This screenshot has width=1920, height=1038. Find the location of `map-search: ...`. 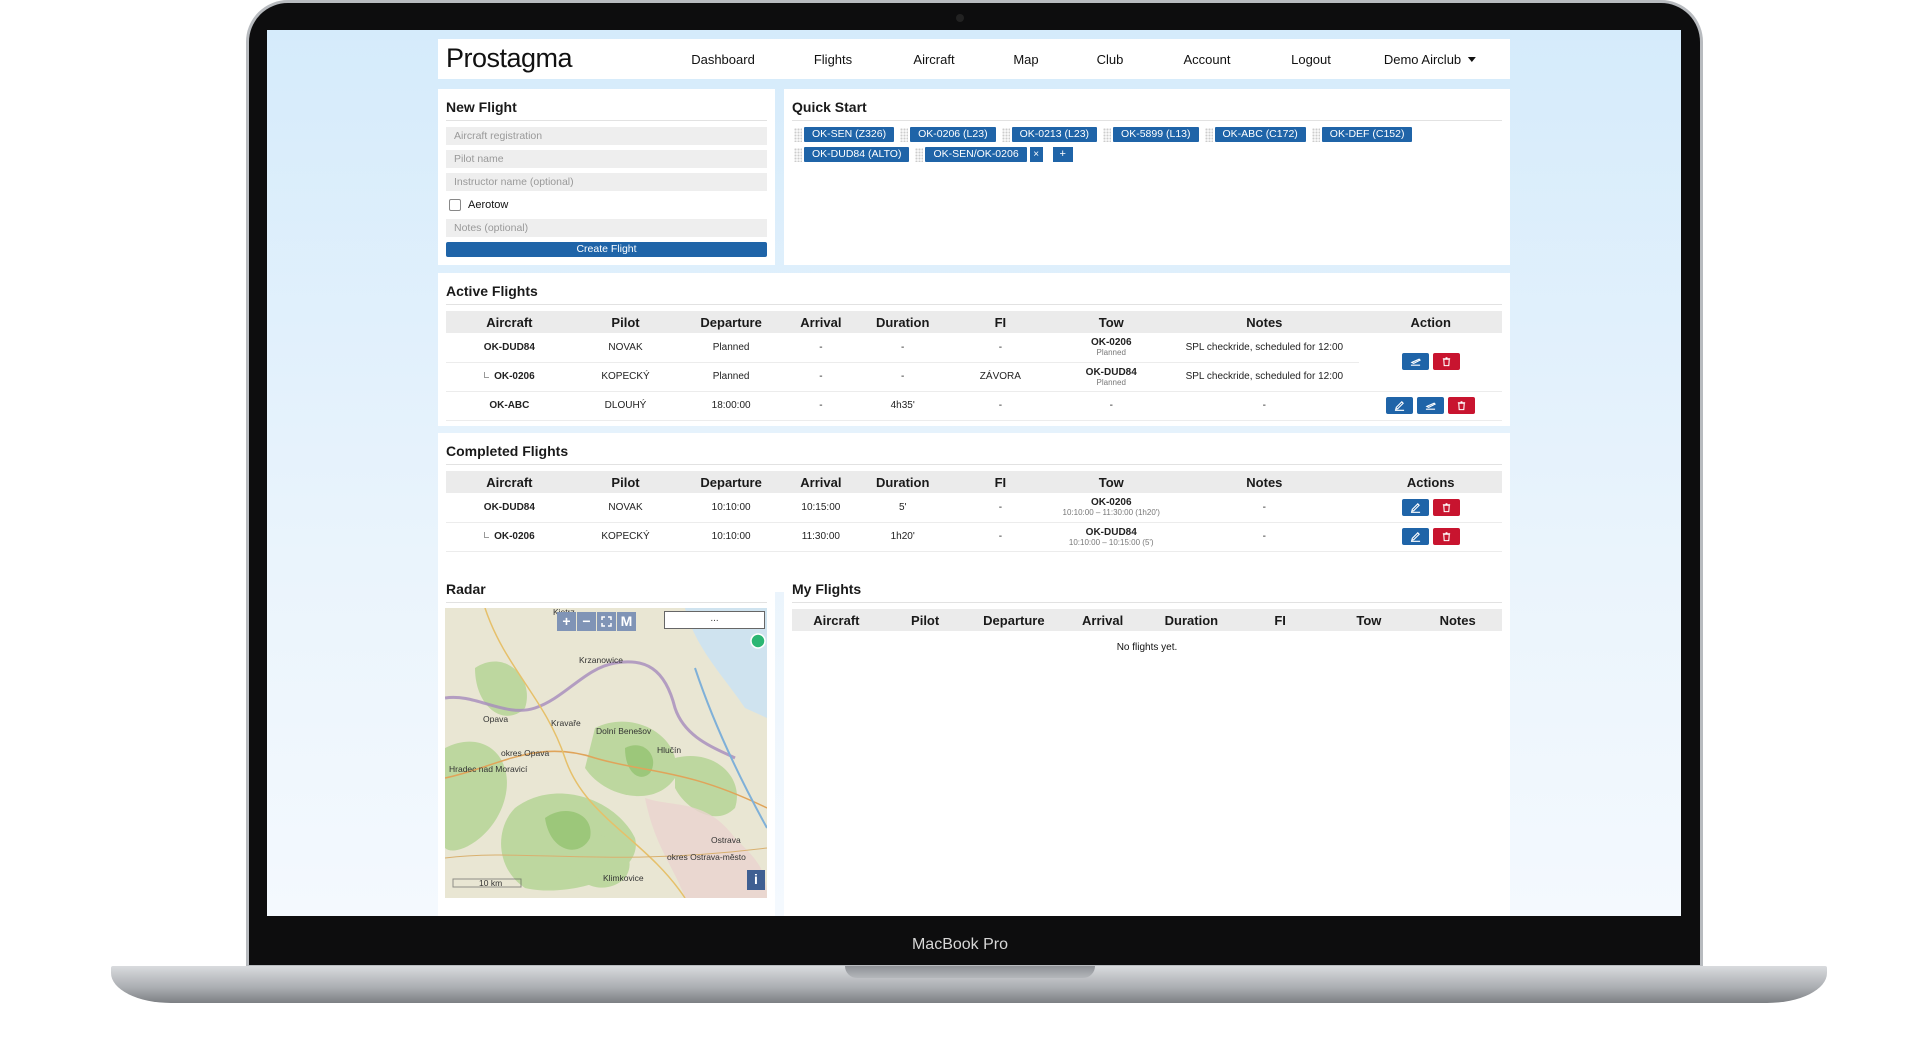

map-search: ... is located at coordinates (714, 620).